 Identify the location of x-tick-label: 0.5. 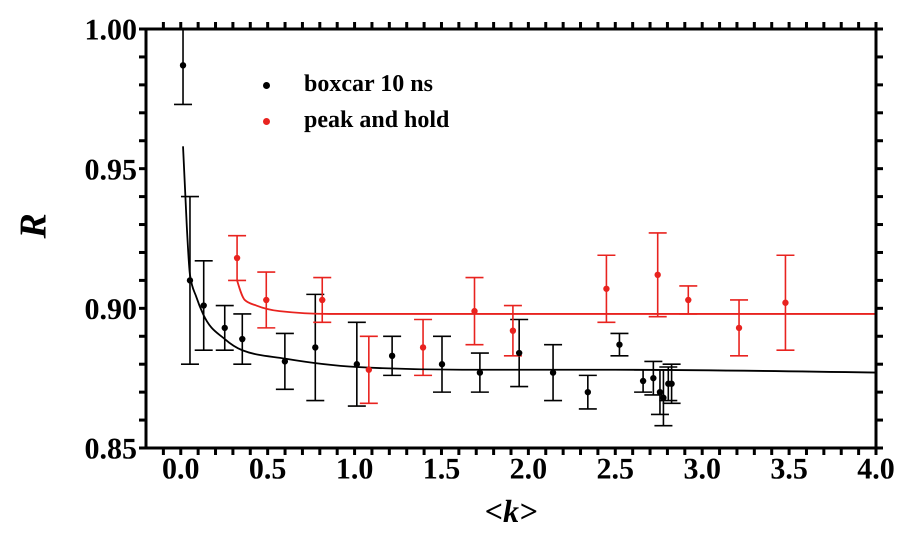
(267, 469).